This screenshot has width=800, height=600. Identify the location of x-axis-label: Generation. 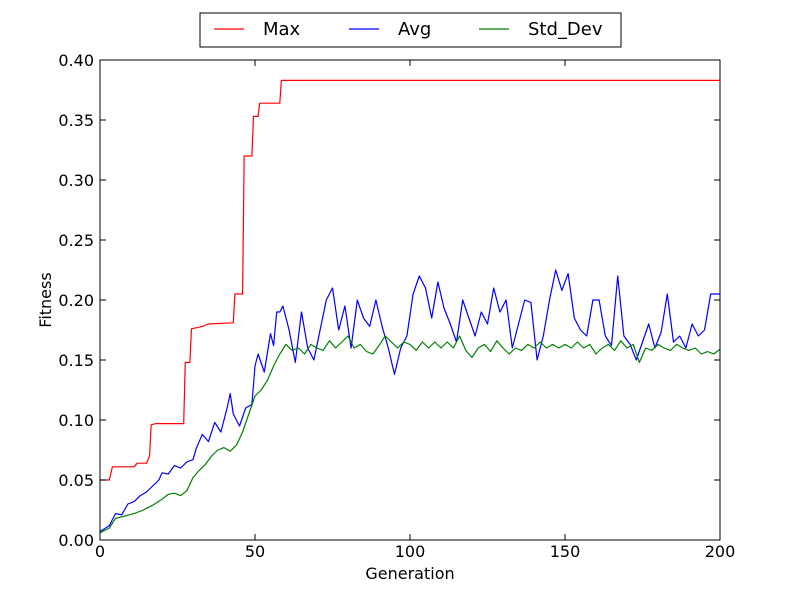
(409, 573).